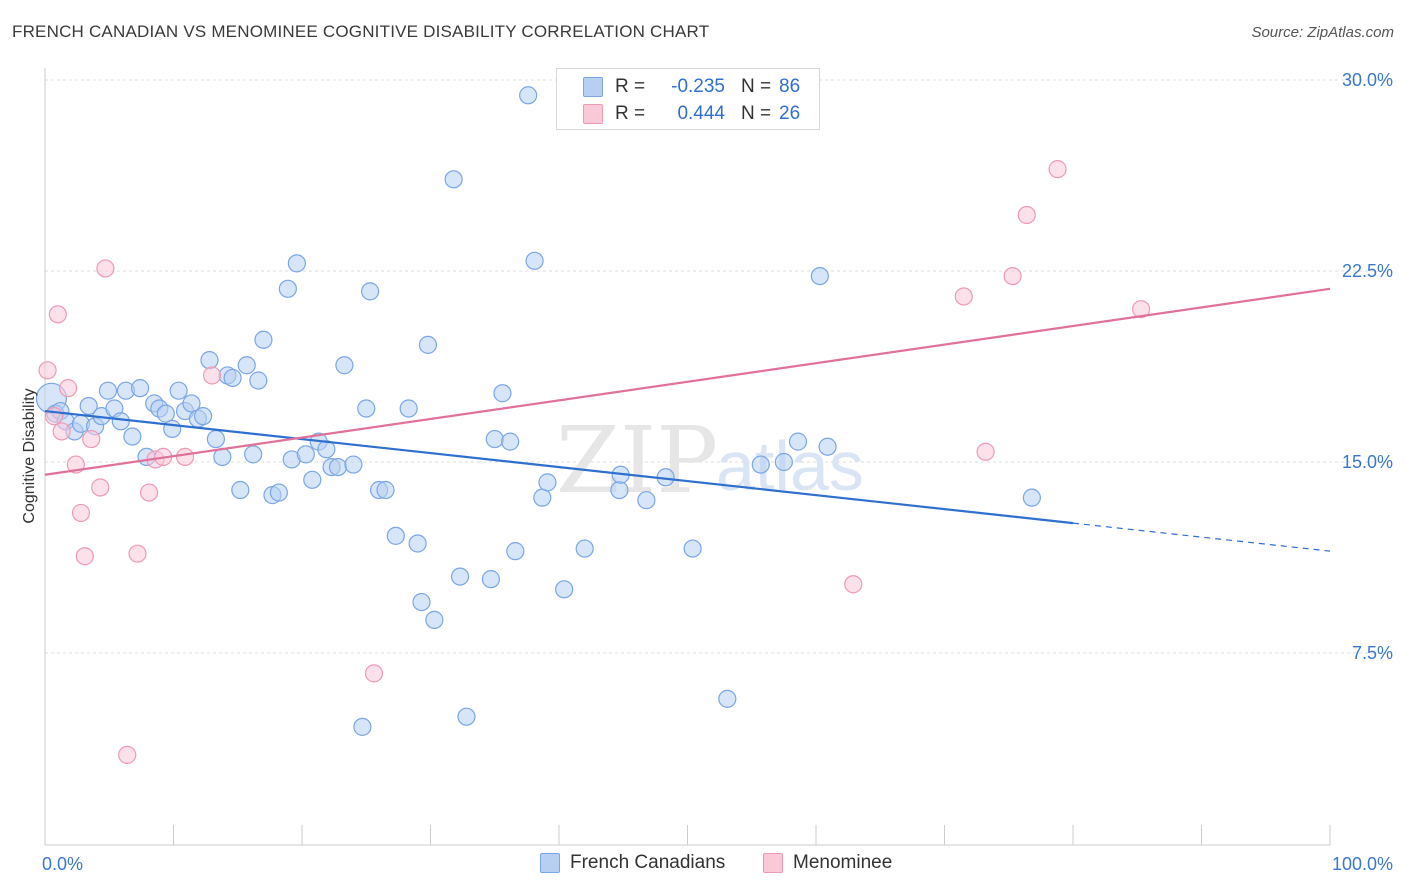  I want to click on x-tick-label: 0.0%, so click(62, 864).